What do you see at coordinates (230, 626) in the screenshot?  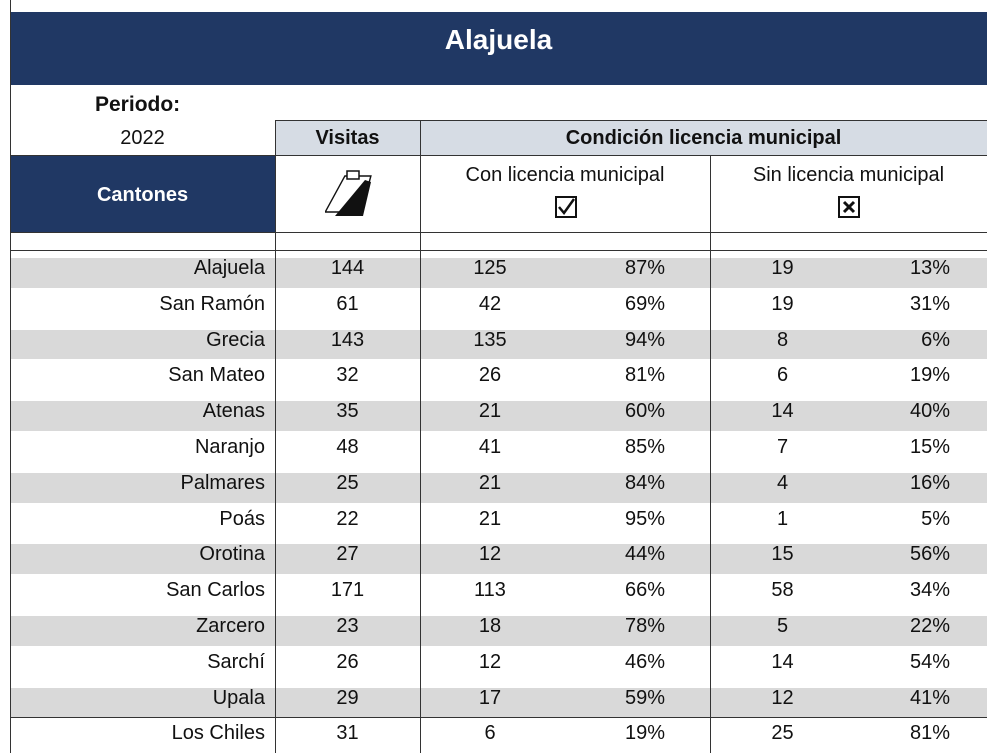 I see `canton: Zarcero` at bounding box center [230, 626].